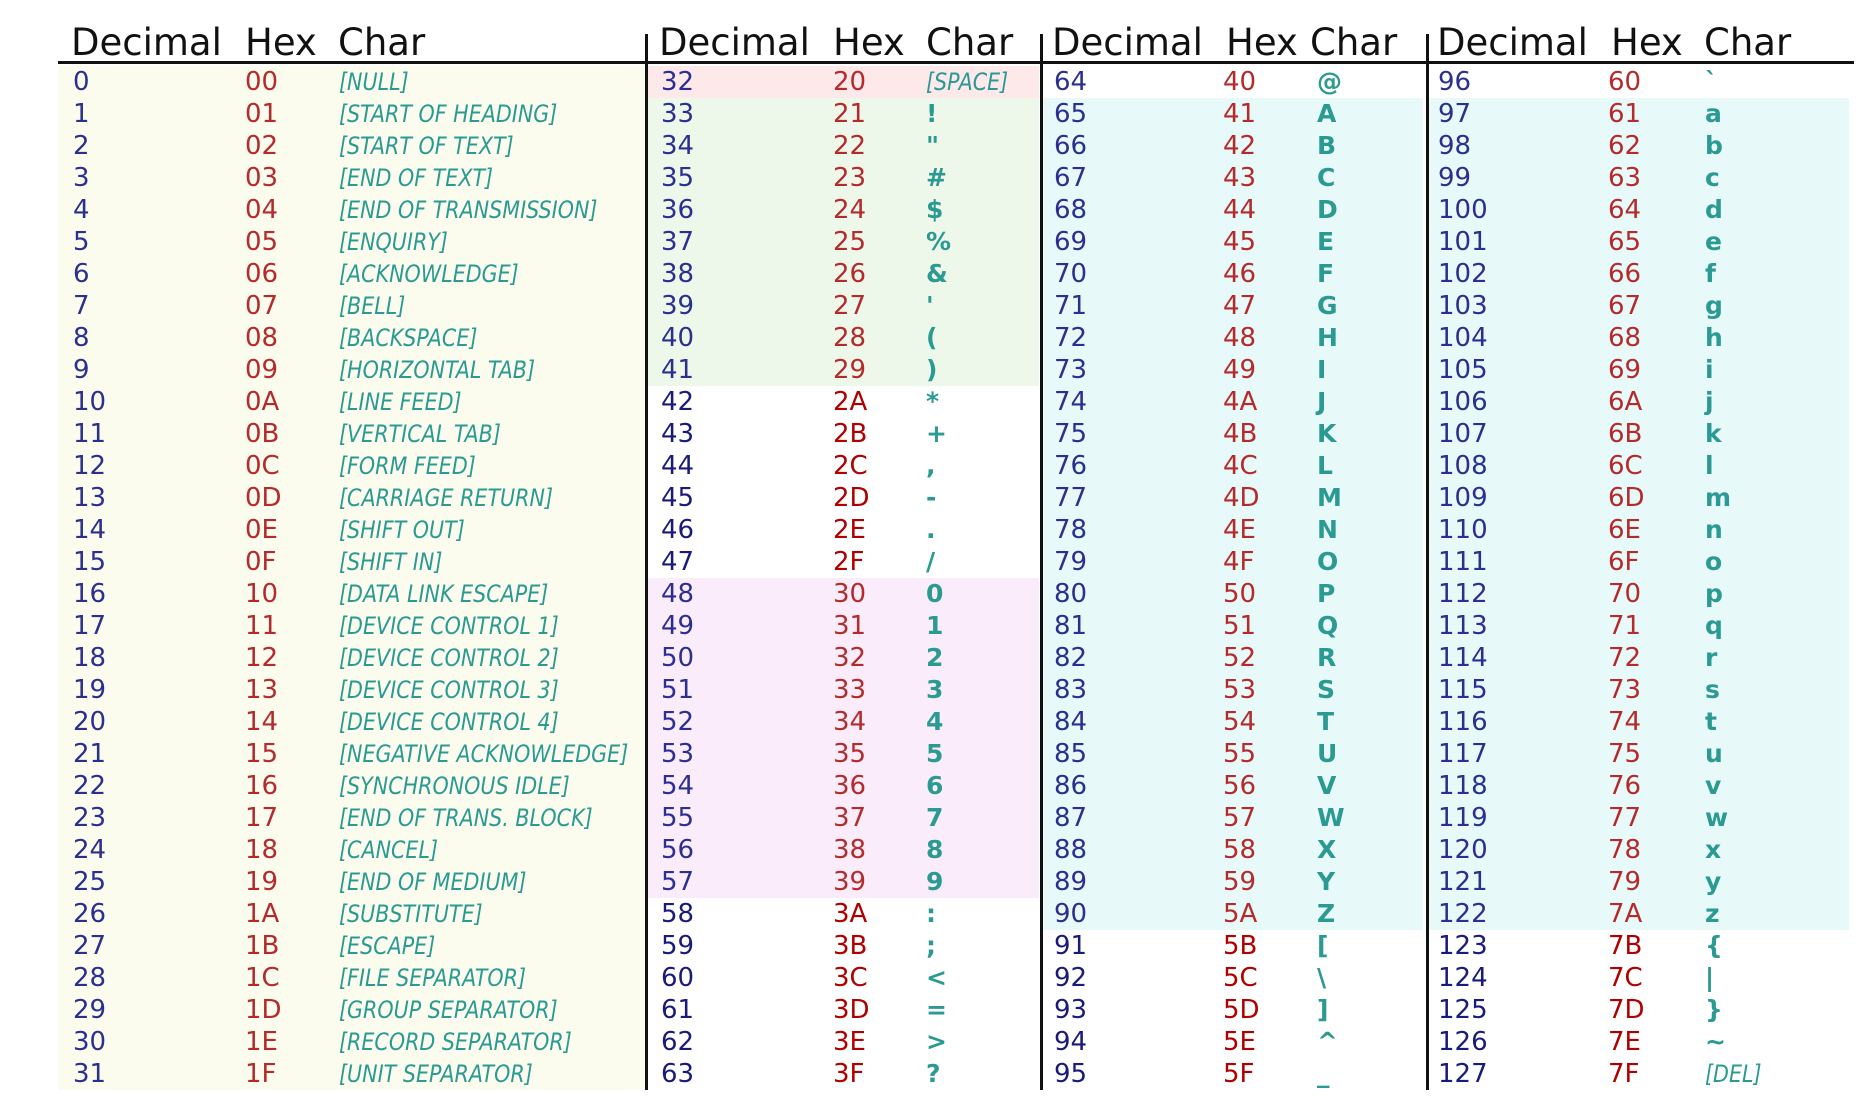 The height and width of the screenshot is (1112, 1864). Describe the element at coordinates (678, 978) in the screenshot. I see `decimal-cell: 60` at that location.